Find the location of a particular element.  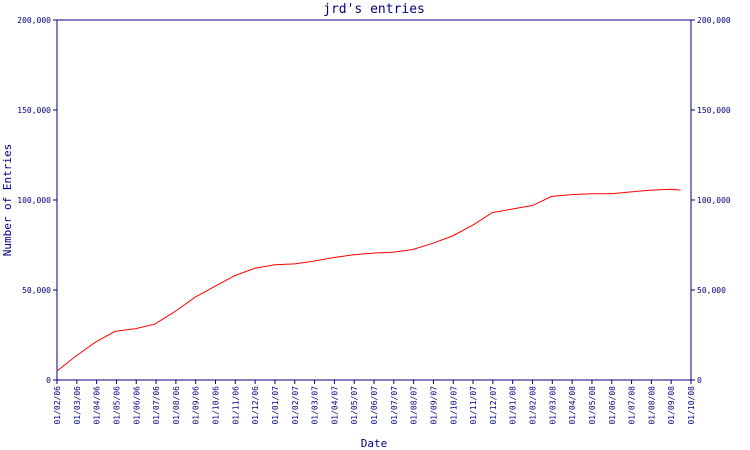

x-tick-label: 01/12/06 is located at coordinates (255, 405).